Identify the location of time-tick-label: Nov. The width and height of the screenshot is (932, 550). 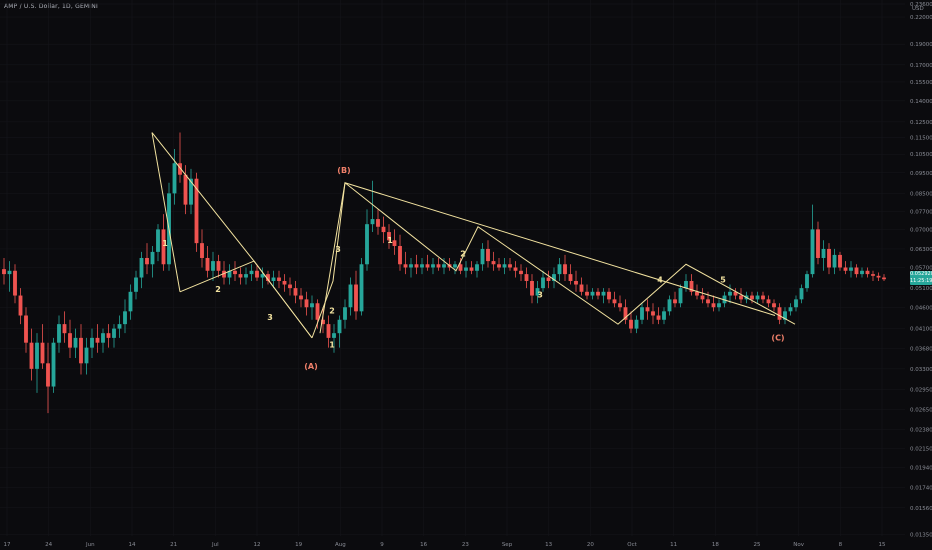
(798, 545).